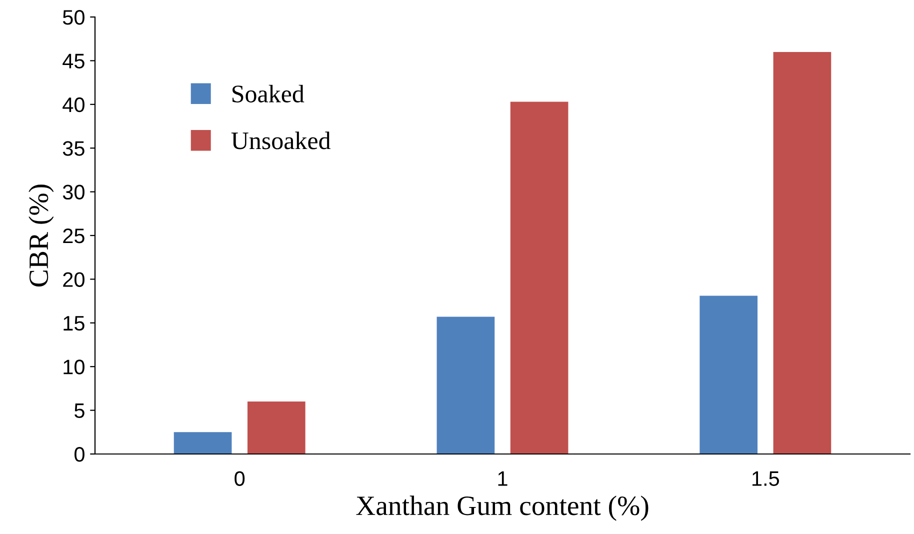 The image size is (914, 534). Describe the element at coordinates (73, 279) in the screenshot. I see `y-tick-label: 20` at that location.